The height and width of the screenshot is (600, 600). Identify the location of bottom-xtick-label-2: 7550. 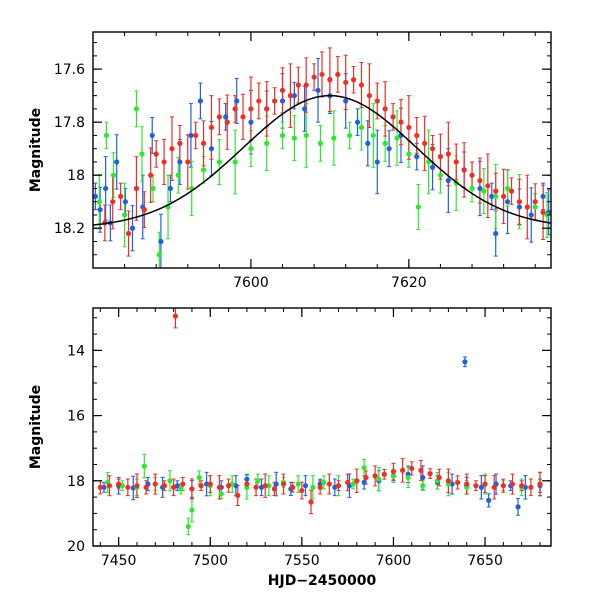
(302, 561).